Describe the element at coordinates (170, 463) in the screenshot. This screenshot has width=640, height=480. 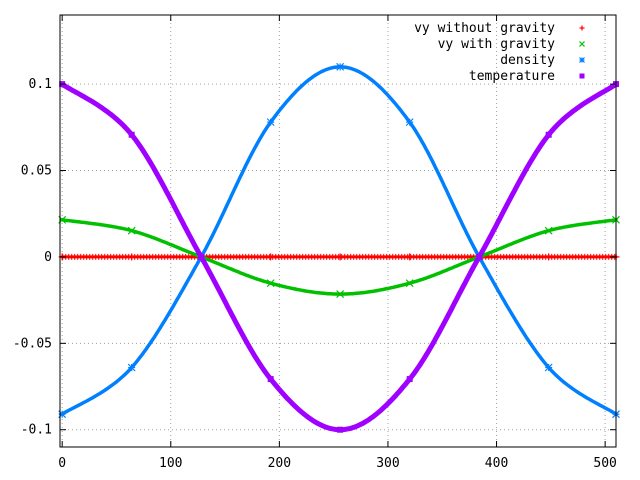
I see `x-tick-label: 100` at that location.